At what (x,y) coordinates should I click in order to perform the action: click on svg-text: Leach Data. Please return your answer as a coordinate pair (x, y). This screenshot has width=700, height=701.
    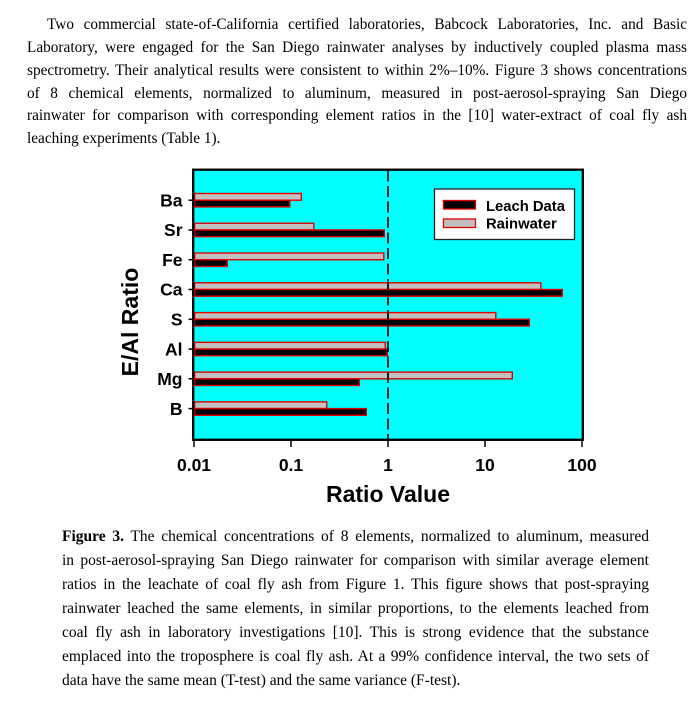
    Looking at the image, I should click on (526, 207).